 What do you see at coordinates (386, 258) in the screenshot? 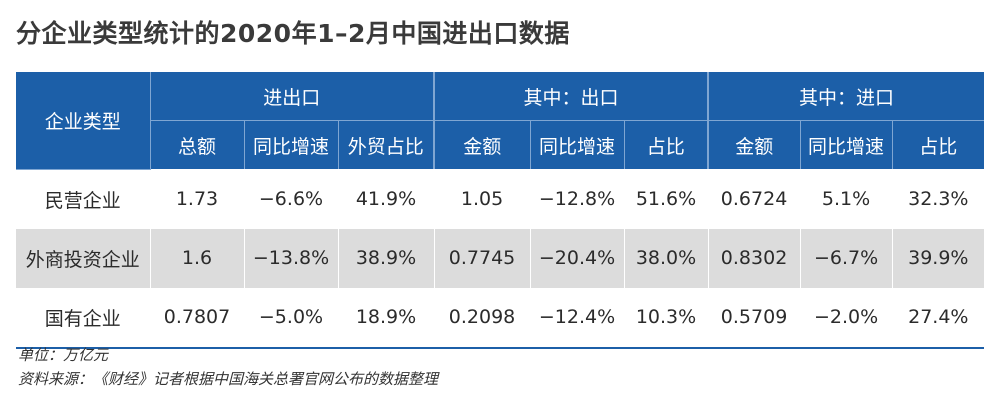
I see `table-cell: 38.9%` at bounding box center [386, 258].